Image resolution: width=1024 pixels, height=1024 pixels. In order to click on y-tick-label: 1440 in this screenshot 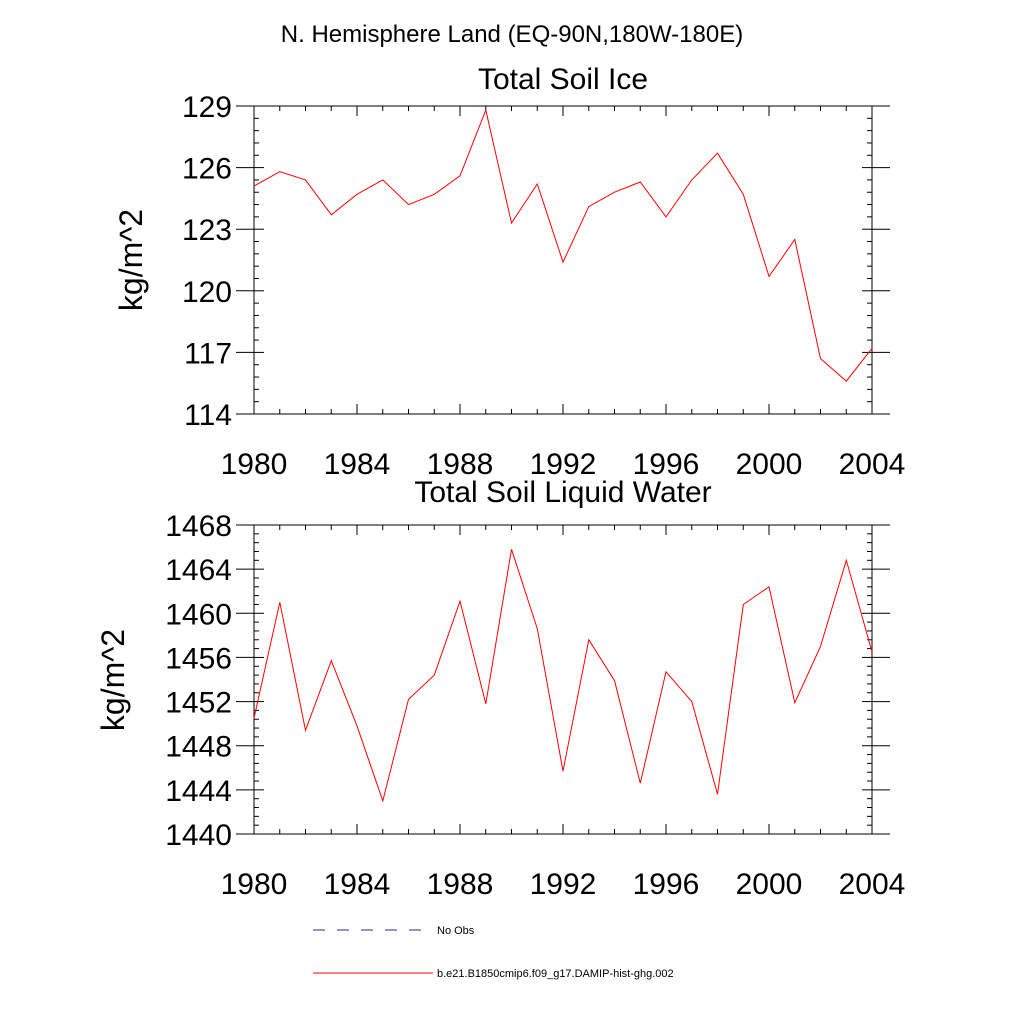, I will do `click(198, 835)`.